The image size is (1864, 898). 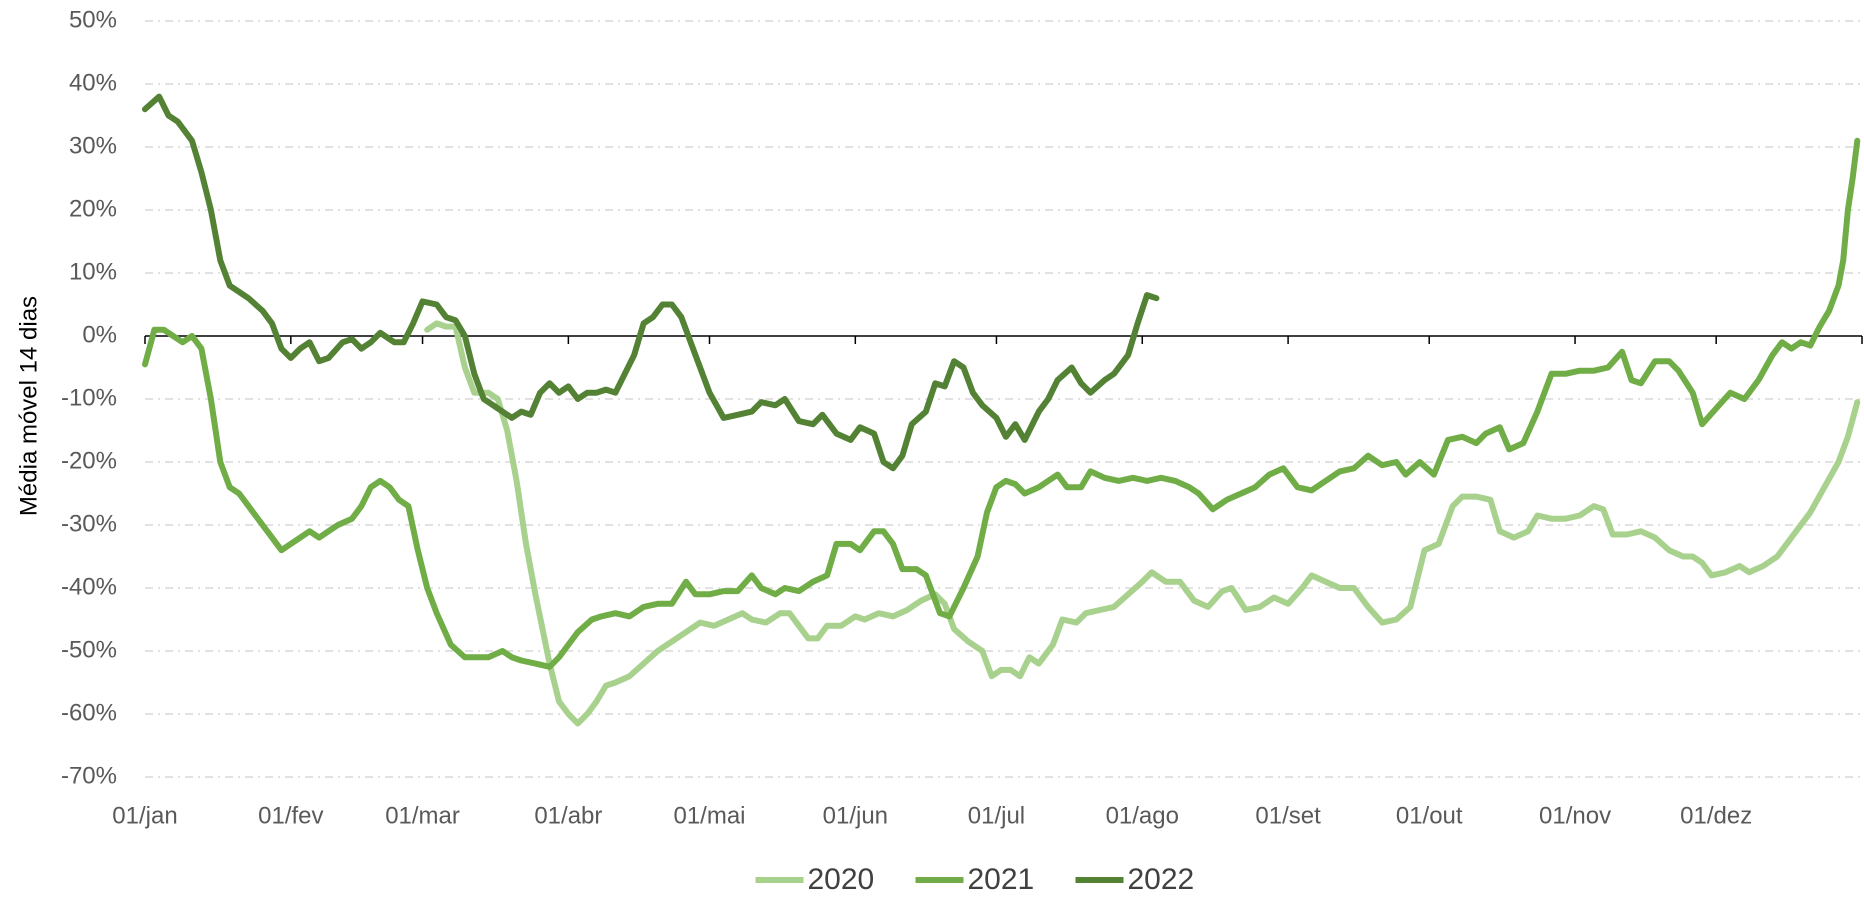 I want to click on y-tick-label: 20%, so click(x=93, y=208).